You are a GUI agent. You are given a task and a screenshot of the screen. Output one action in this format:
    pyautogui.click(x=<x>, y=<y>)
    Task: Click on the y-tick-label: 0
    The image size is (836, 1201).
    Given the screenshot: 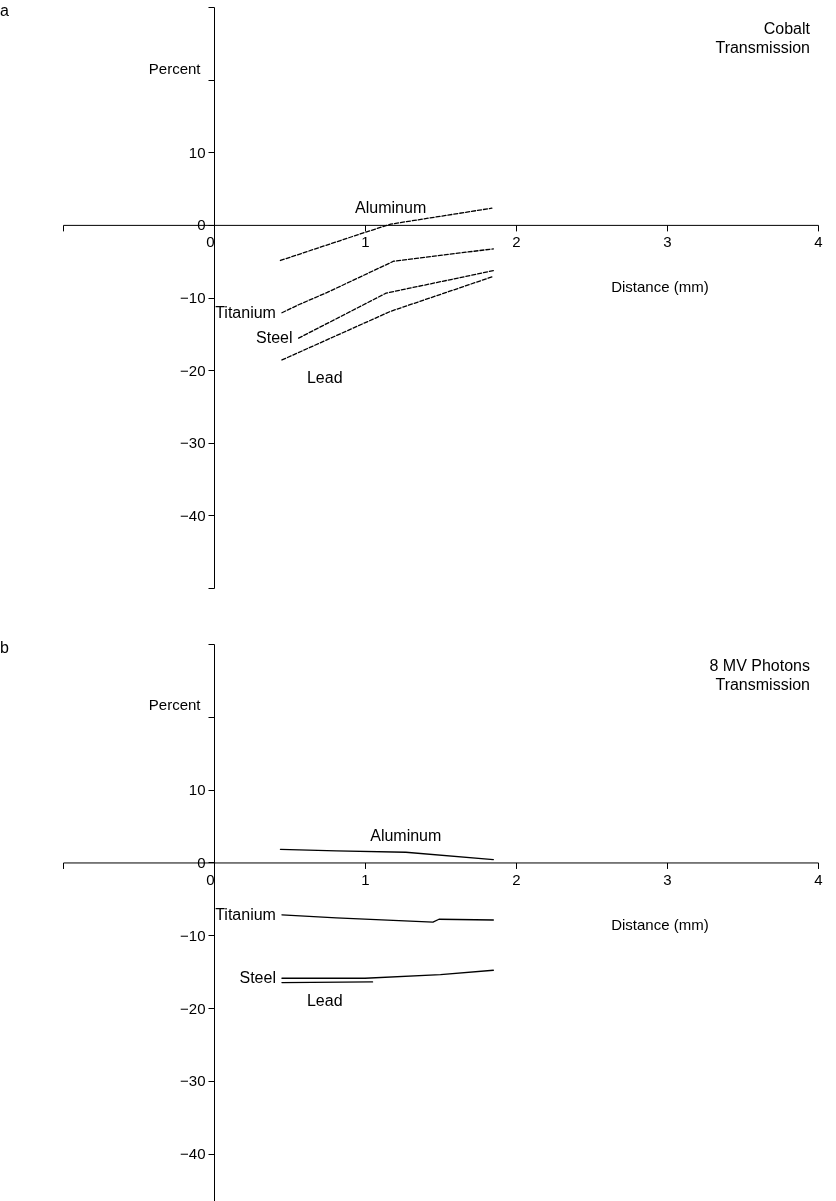 What is the action you would take?
    pyautogui.click(x=201, y=862)
    